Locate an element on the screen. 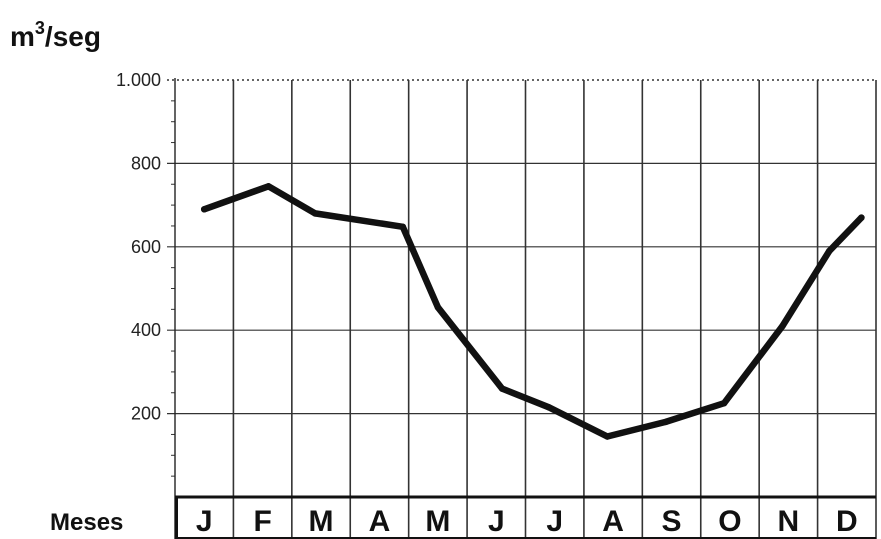  y-axis-title-superscript: 3 is located at coordinates (40, 28).